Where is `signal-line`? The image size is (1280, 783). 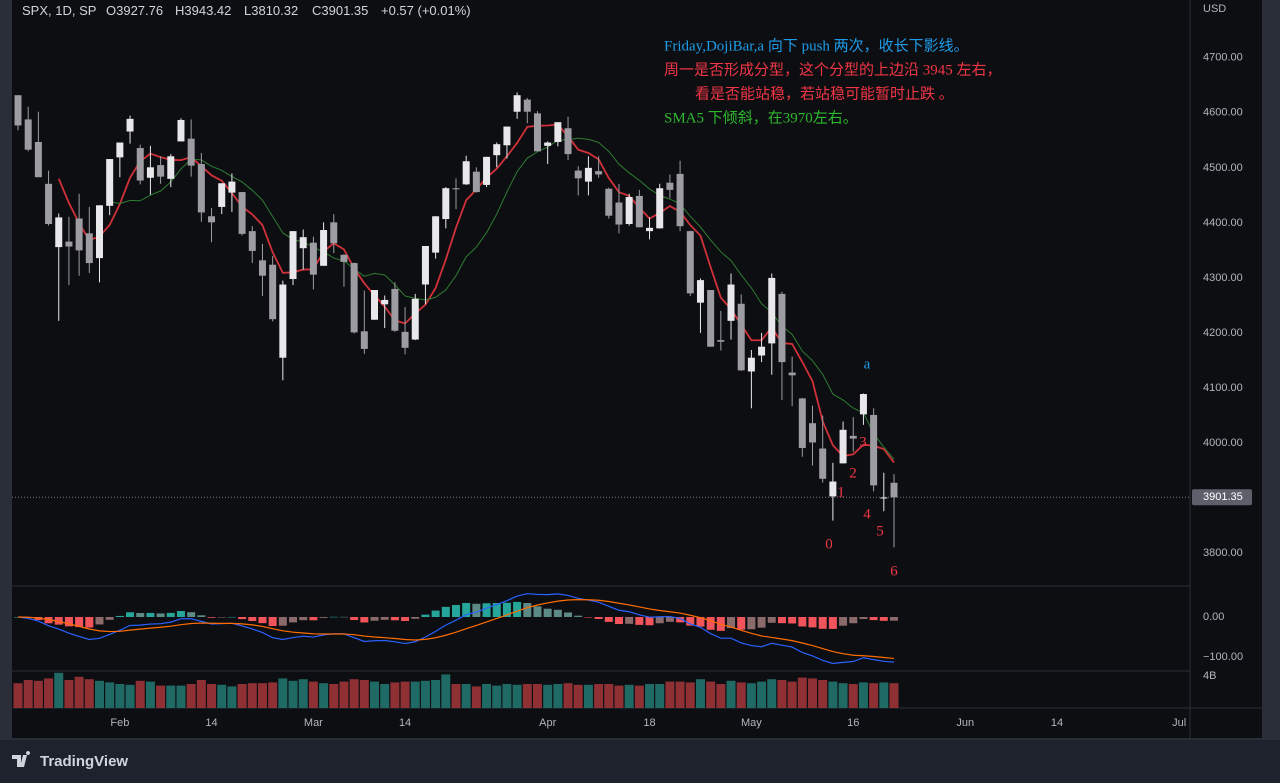
signal-line is located at coordinates (456, 629).